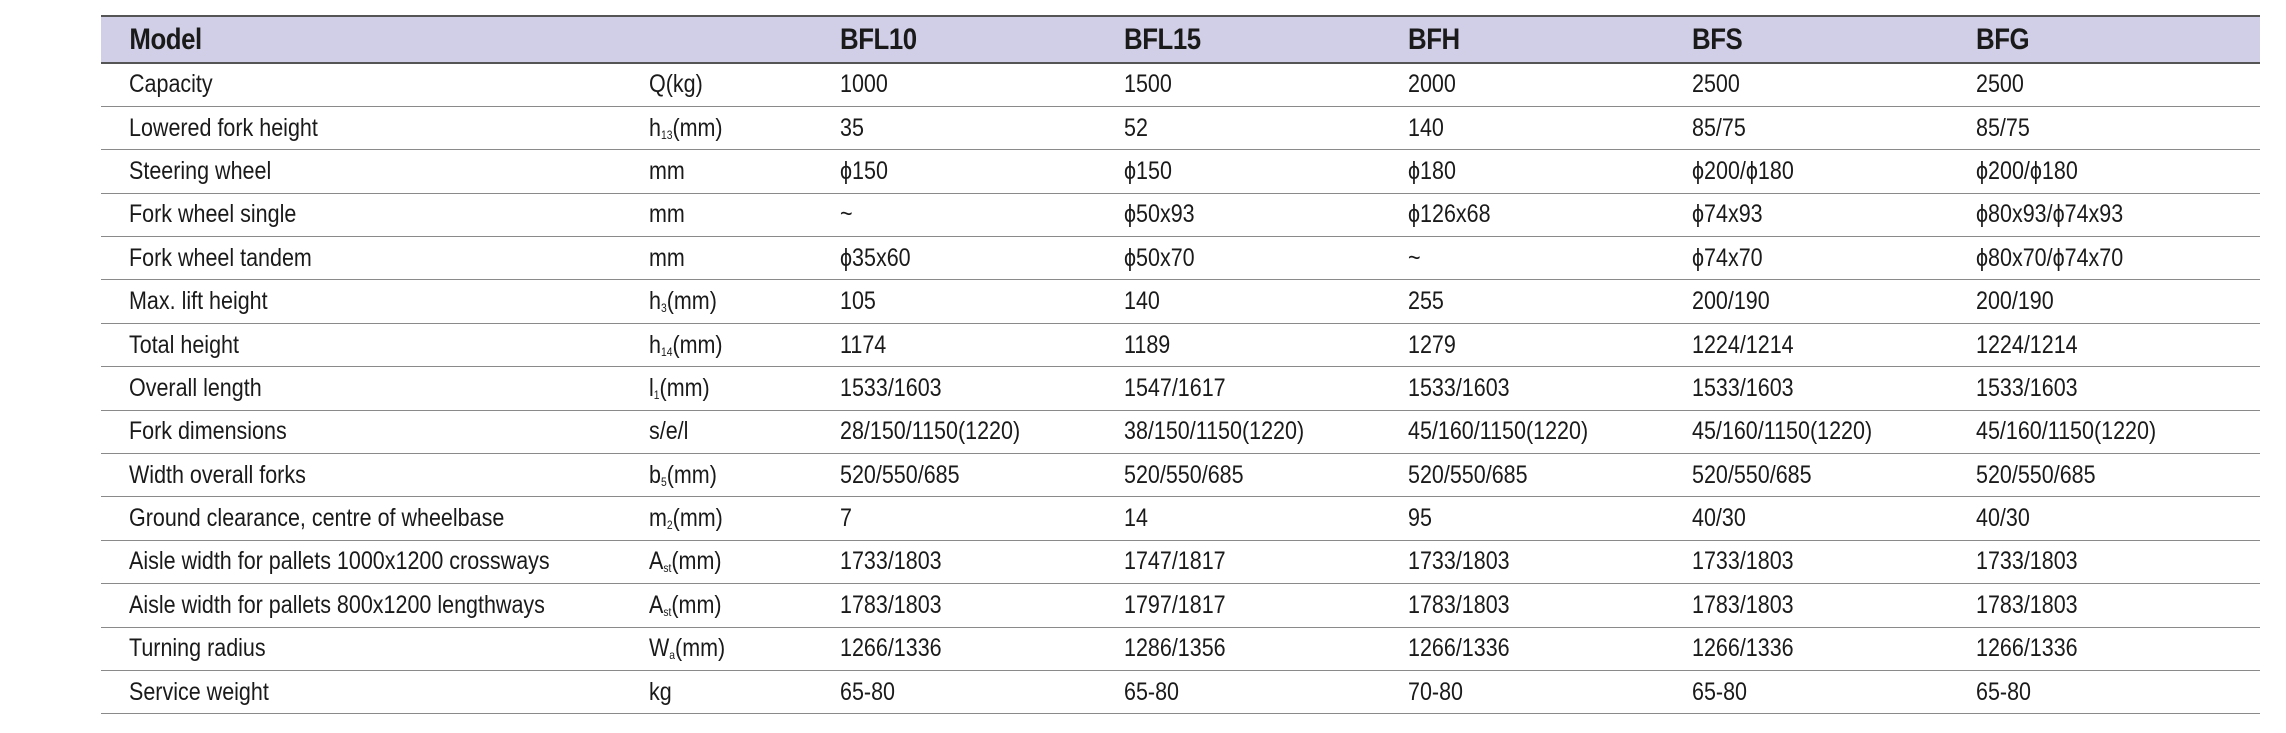  I want to click on row-value-text: 1224/1214, so click(2027, 344).